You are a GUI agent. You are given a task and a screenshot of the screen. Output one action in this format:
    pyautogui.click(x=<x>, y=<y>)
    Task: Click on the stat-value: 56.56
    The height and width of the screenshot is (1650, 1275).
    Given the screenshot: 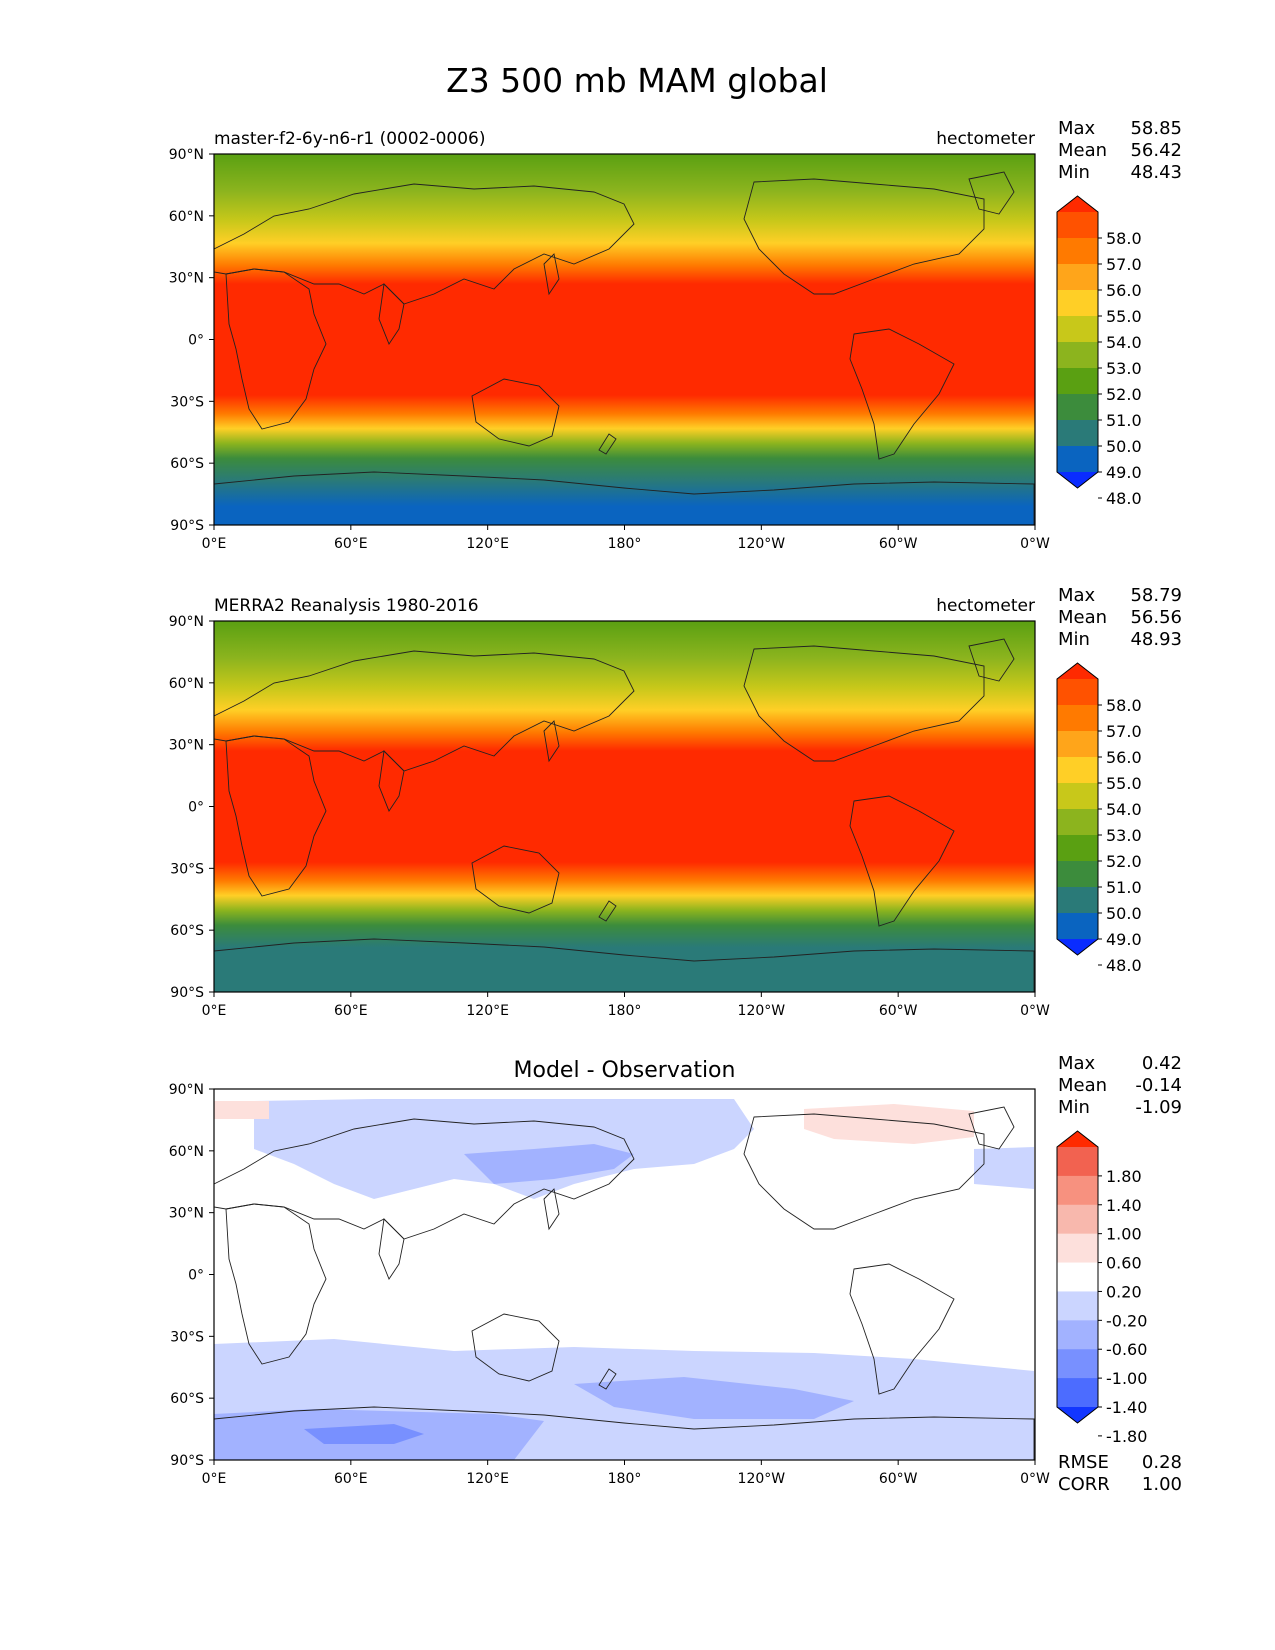 What is the action you would take?
    pyautogui.click(x=1156, y=617)
    